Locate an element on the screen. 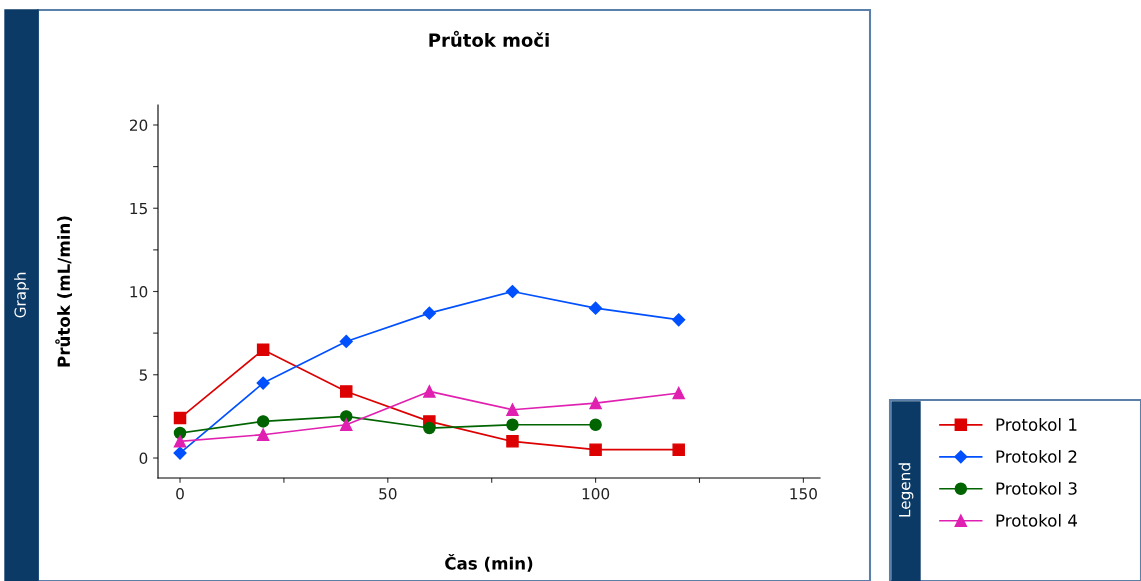 The width and height of the screenshot is (1141, 581). x-tick-label: 100 is located at coordinates (596, 493).